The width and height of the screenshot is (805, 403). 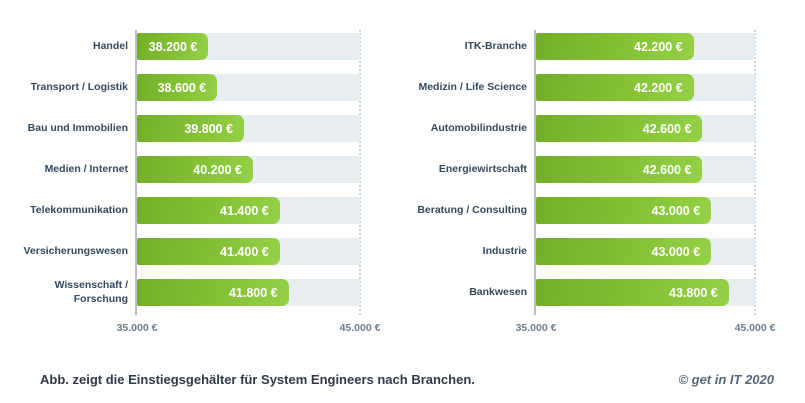 I want to click on category-label: Beratung / Consulting, so click(x=472, y=209).